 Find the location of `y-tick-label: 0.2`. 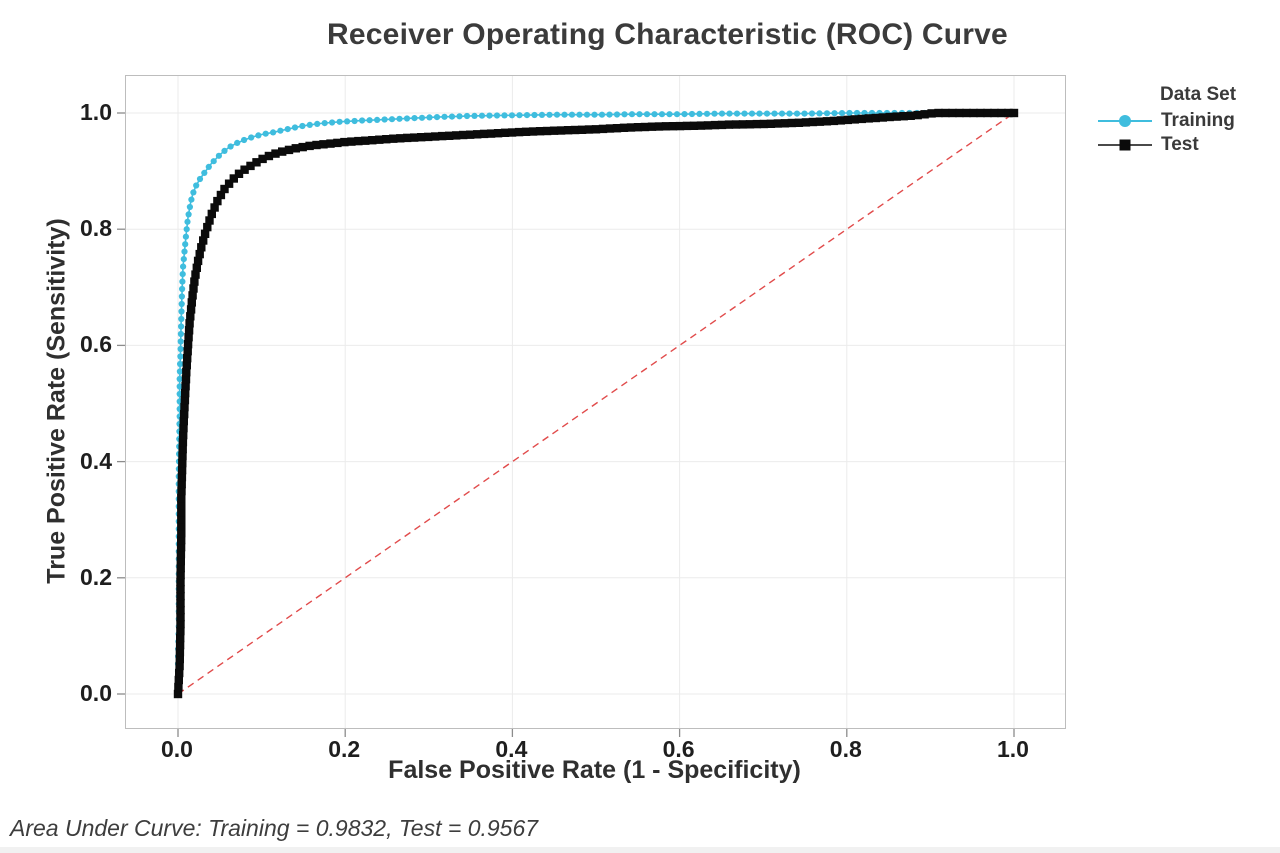

y-tick-label: 0.2 is located at coordinates (96, 576).